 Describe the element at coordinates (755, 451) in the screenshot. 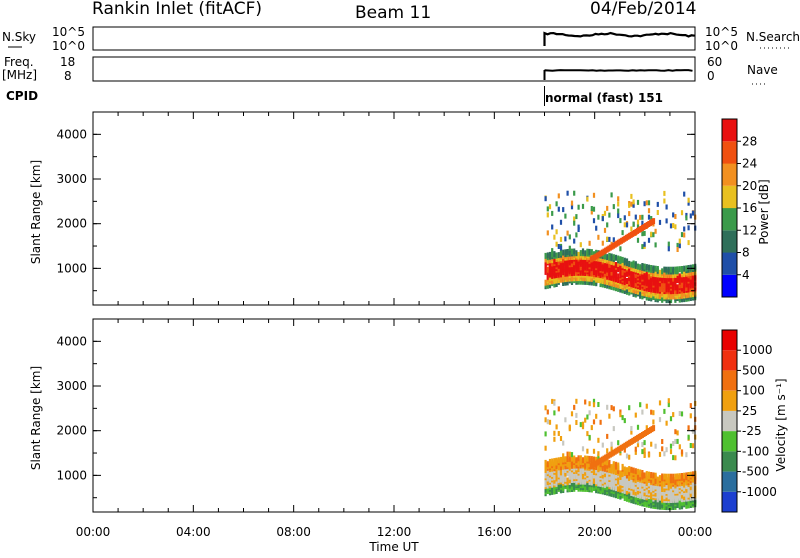

I see `velocity-colorbar-tick-label: -100` at that location.